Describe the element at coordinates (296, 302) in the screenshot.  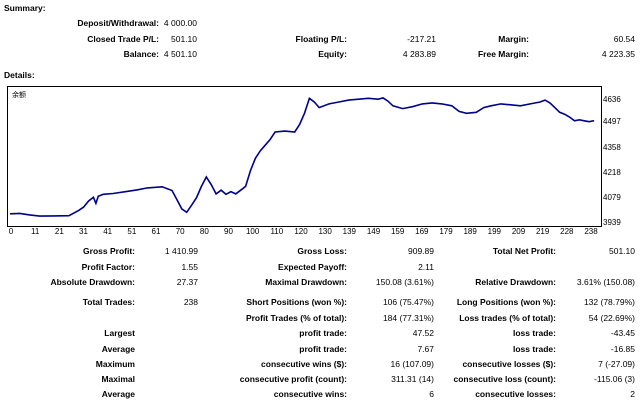
I see `short-positions-label: Short Positions (won %):` at that location.